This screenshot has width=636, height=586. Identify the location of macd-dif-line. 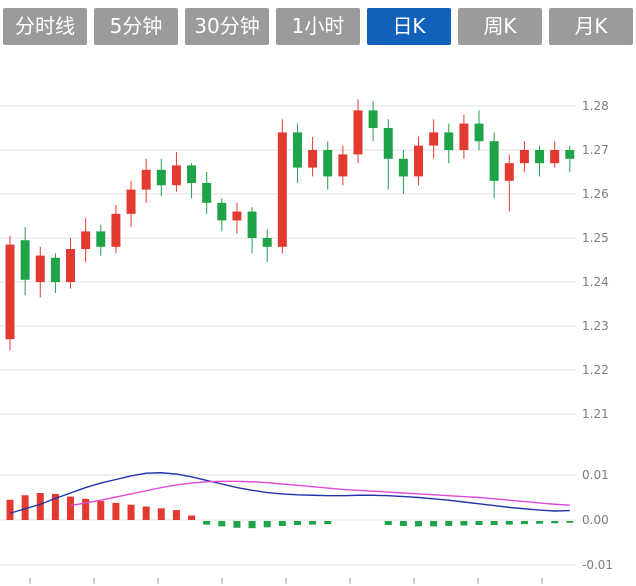
(289, 493).